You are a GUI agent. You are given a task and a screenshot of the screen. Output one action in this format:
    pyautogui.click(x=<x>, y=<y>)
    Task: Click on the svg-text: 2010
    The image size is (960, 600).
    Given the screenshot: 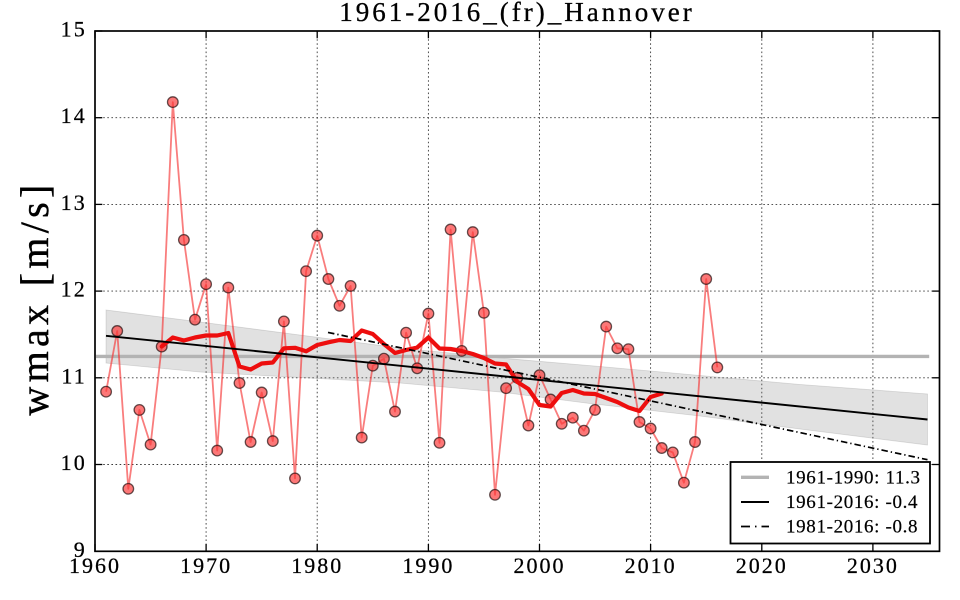 What is the action you would take?
    pyautogui.click(x=651, y=565)
    